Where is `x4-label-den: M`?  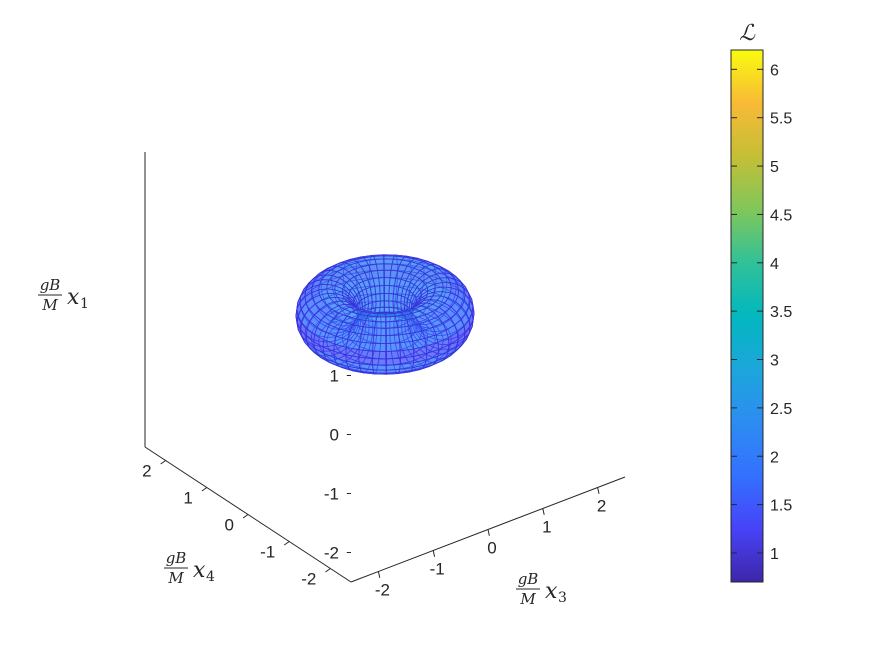 x4-label-den: M is located at coordinates (175, 578).